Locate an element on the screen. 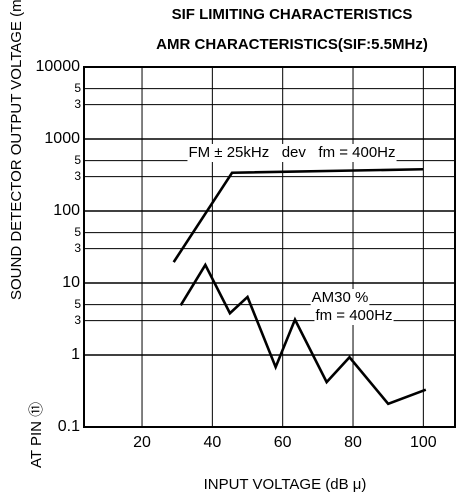 This screenshot has width=468, height=499. annotation: AM30 % is located at coordinates (340, 297).